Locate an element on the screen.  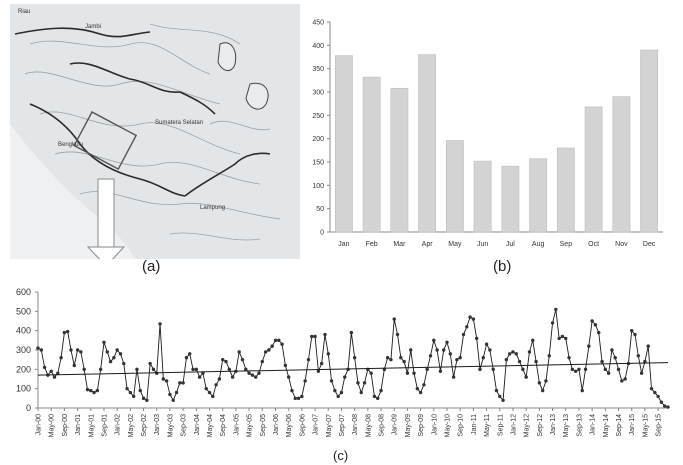
line-x-tick-label: May-13 is located at coordinates (566, 425).